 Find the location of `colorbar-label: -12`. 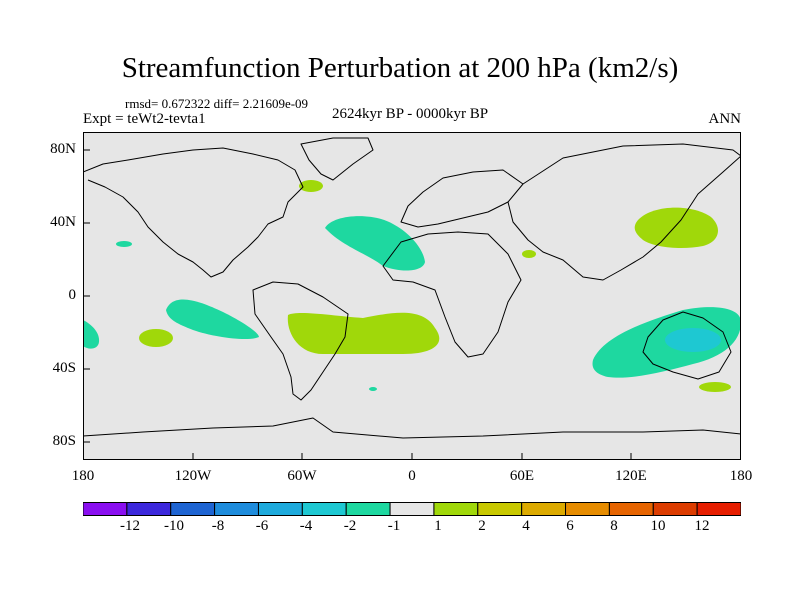

colorbar-label: -12 is located at coordinates (130, 526).